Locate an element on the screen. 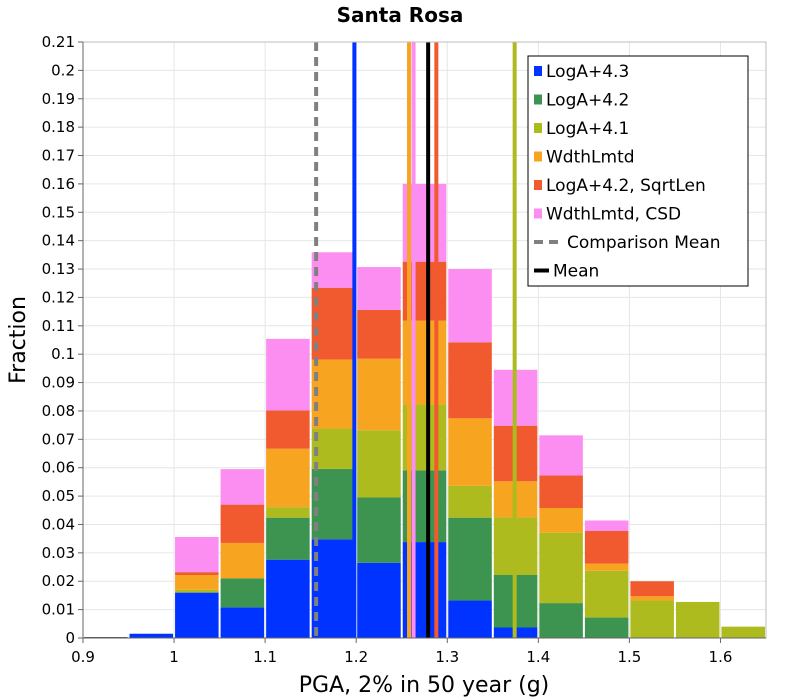 Image resolution: width=800 pixels, height=700 pixels. x-tick-label: 1.6 is located at coordinates (721, 657).